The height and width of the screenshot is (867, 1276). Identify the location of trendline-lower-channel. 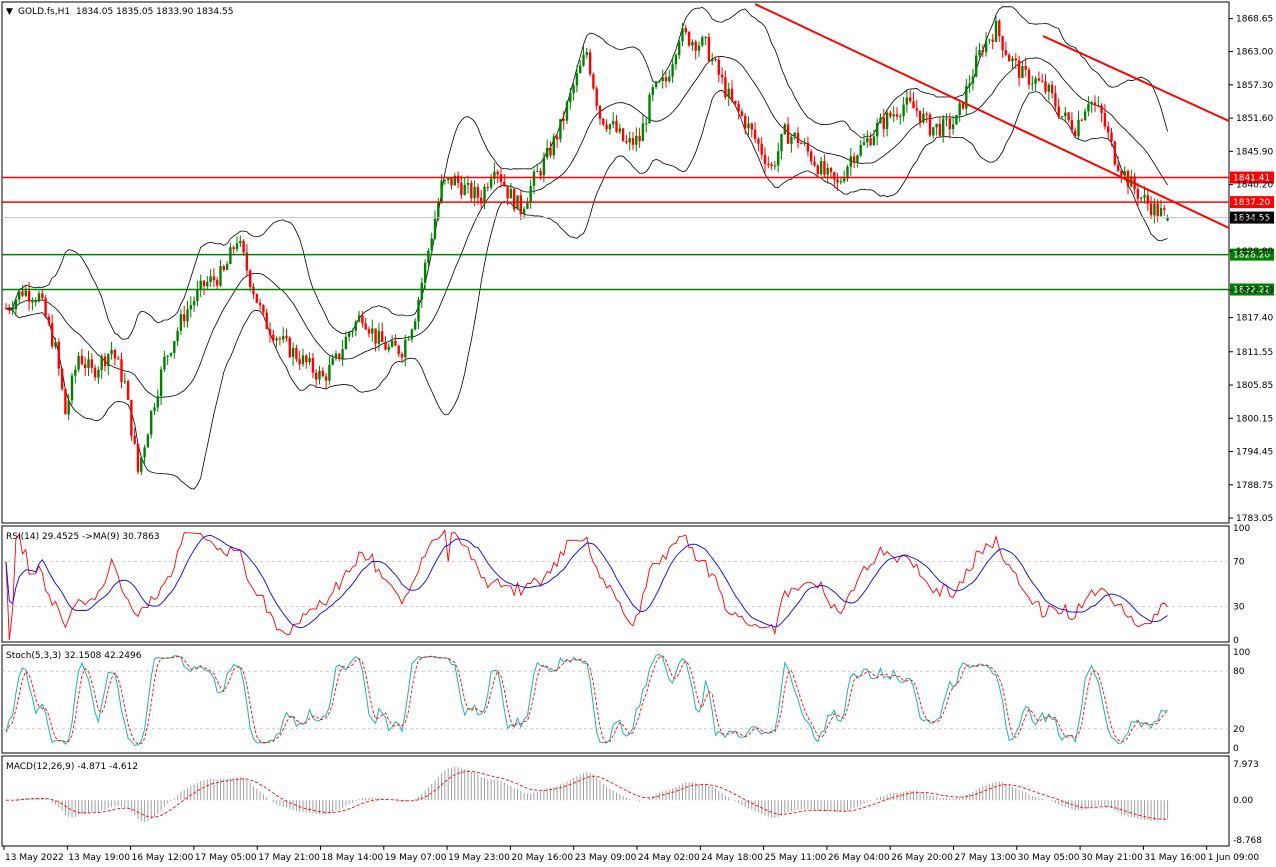
(992, 116).